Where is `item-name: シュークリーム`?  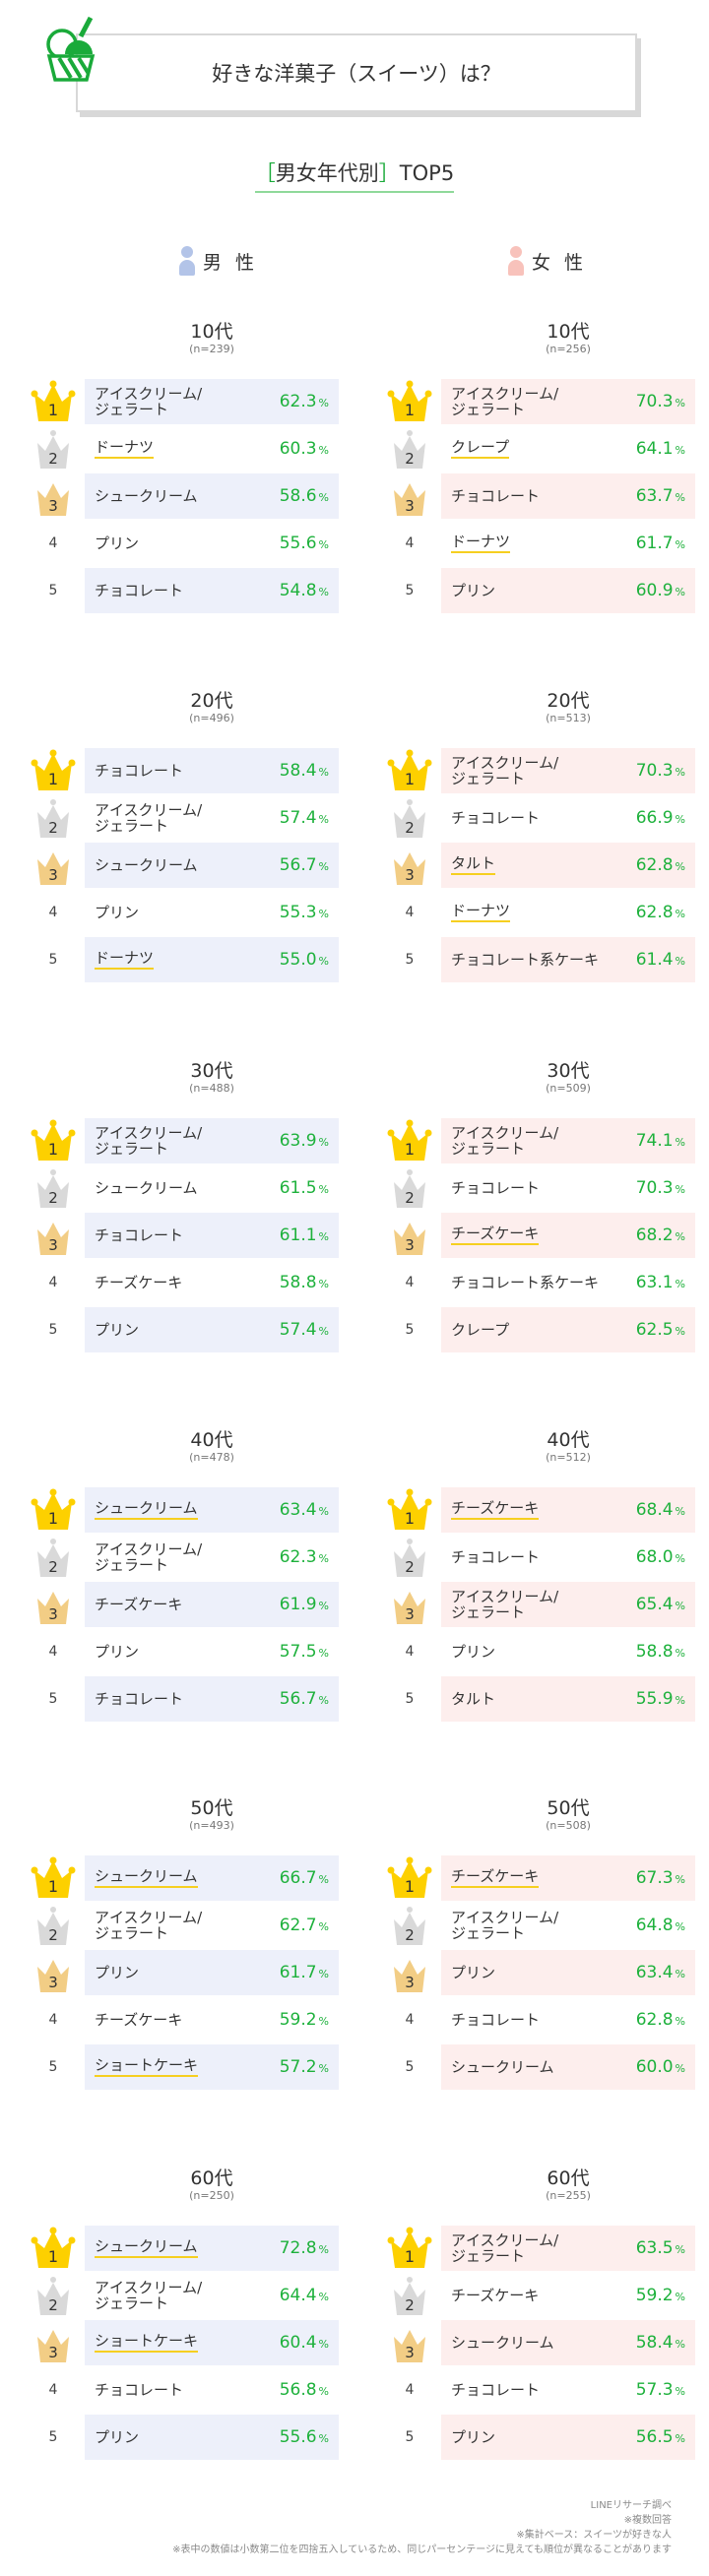 item-name: シュークリーム is located at coordinates (502, 2342).